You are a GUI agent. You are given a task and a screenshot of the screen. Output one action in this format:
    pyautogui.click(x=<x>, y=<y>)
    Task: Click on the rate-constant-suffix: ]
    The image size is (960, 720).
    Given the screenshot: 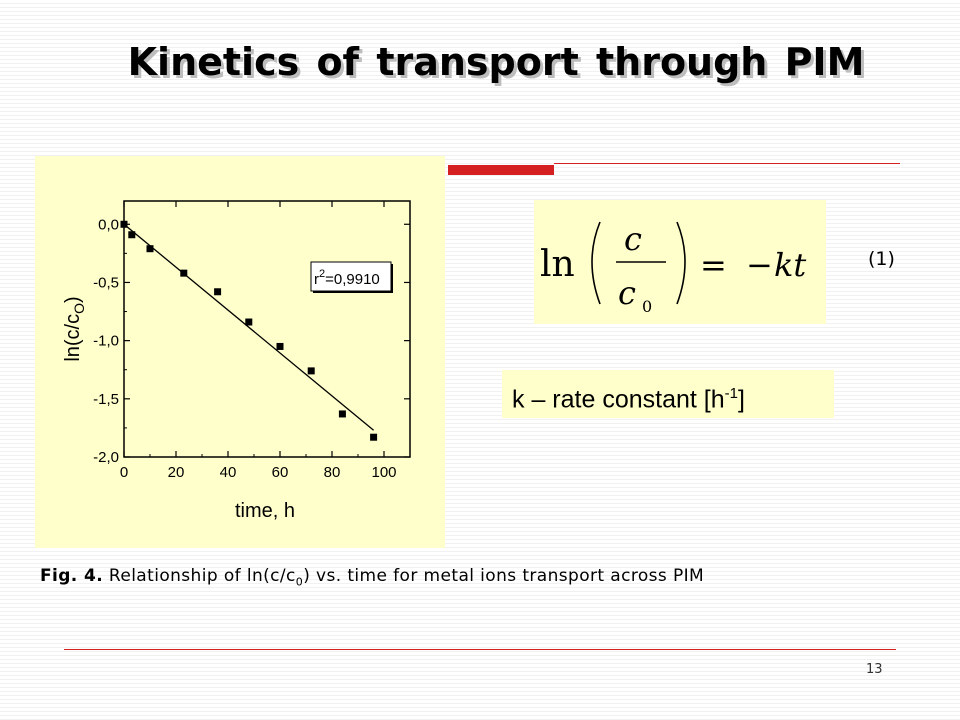 What is the action you would take?
    pyautogui.click(x=741, y=399)
    